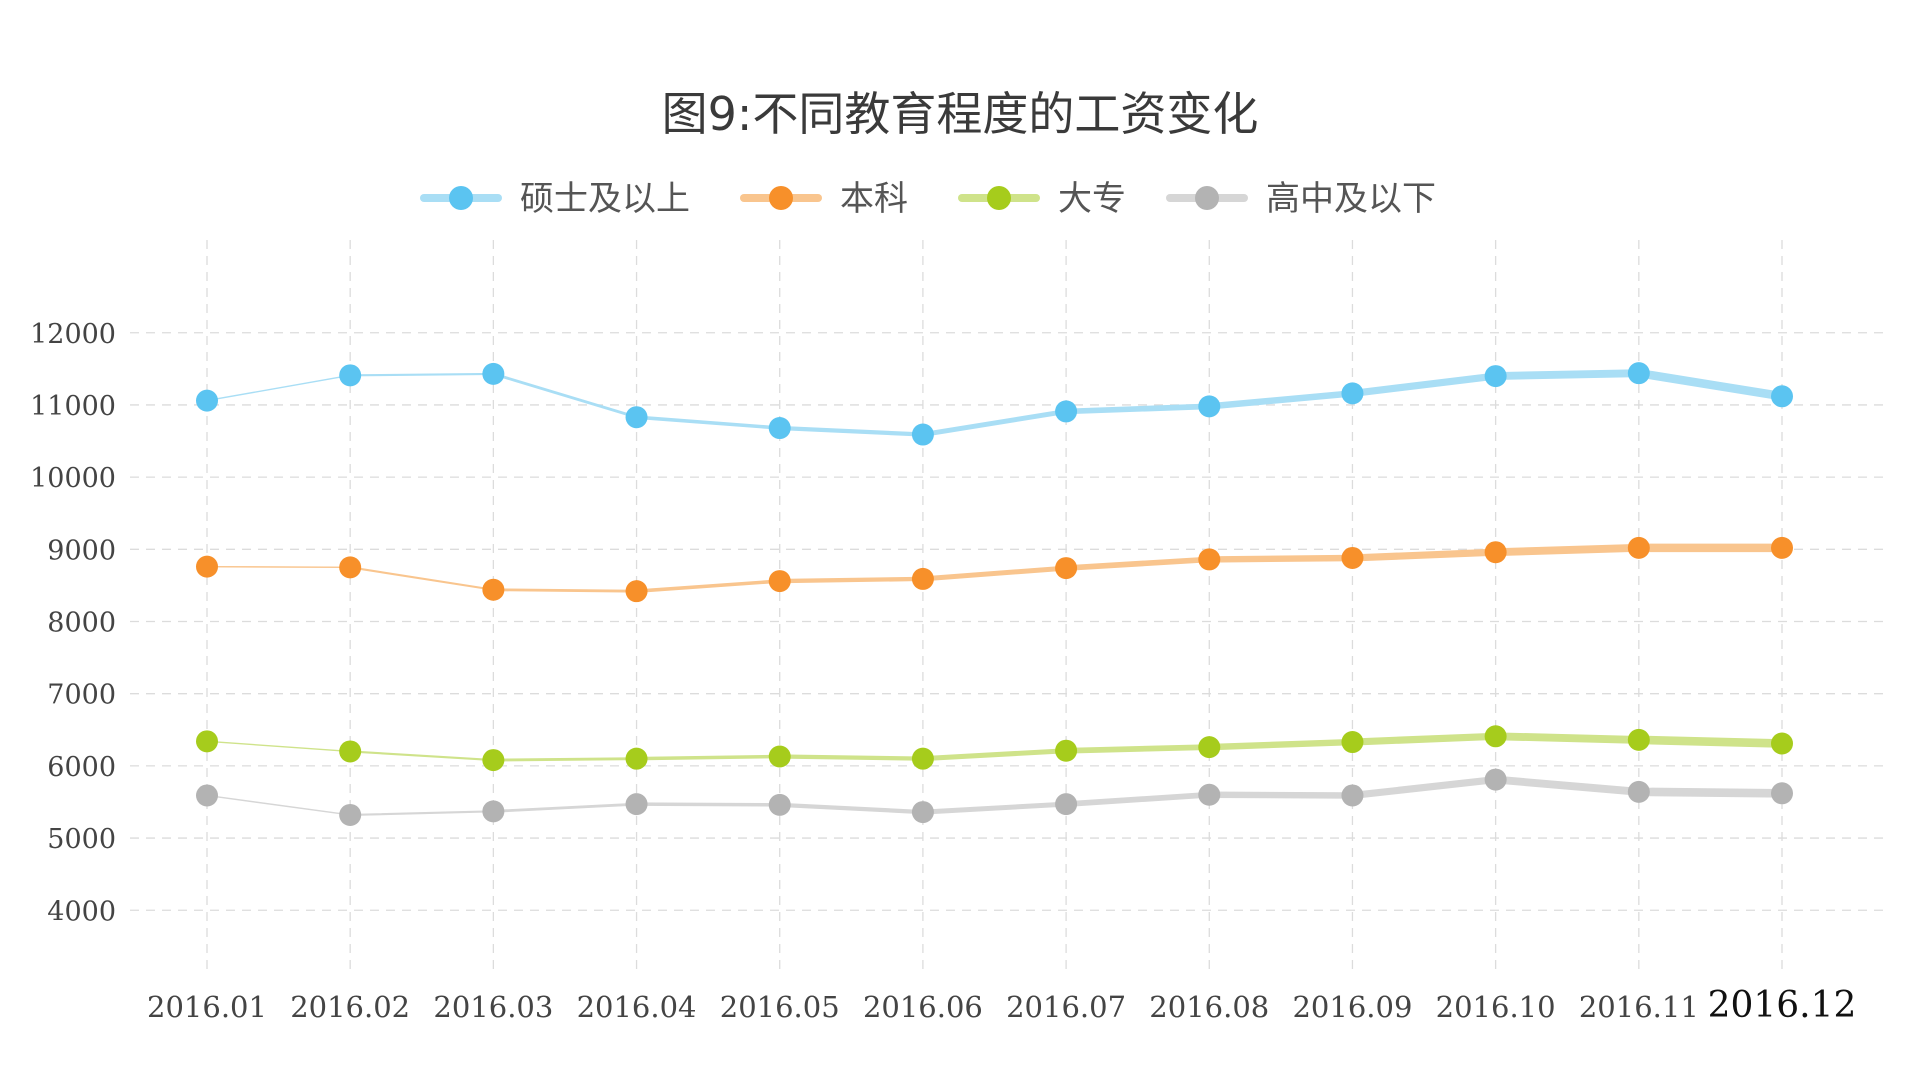  Describe the element at coordinates (994, 569) in the screenshot. I see `series-本科` at that location.